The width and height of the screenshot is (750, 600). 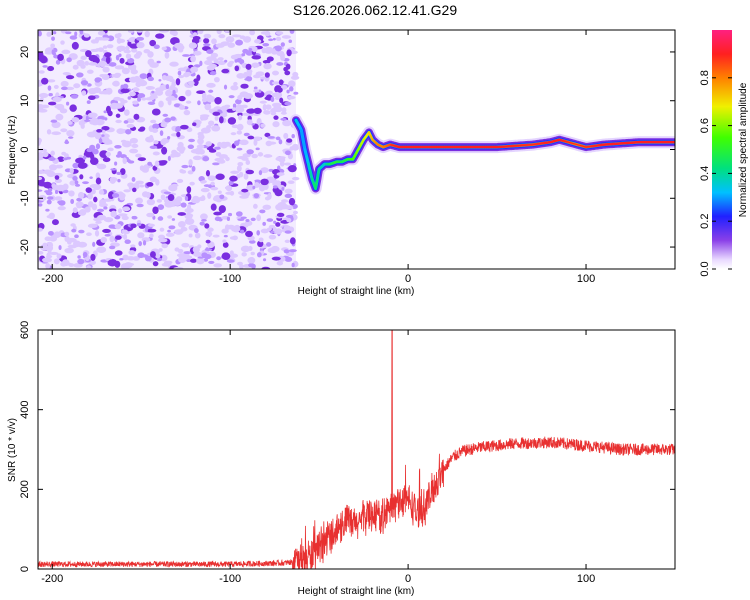 I want to click on spectrogram-y-tick-label: 10, so click(x=25, y=101).